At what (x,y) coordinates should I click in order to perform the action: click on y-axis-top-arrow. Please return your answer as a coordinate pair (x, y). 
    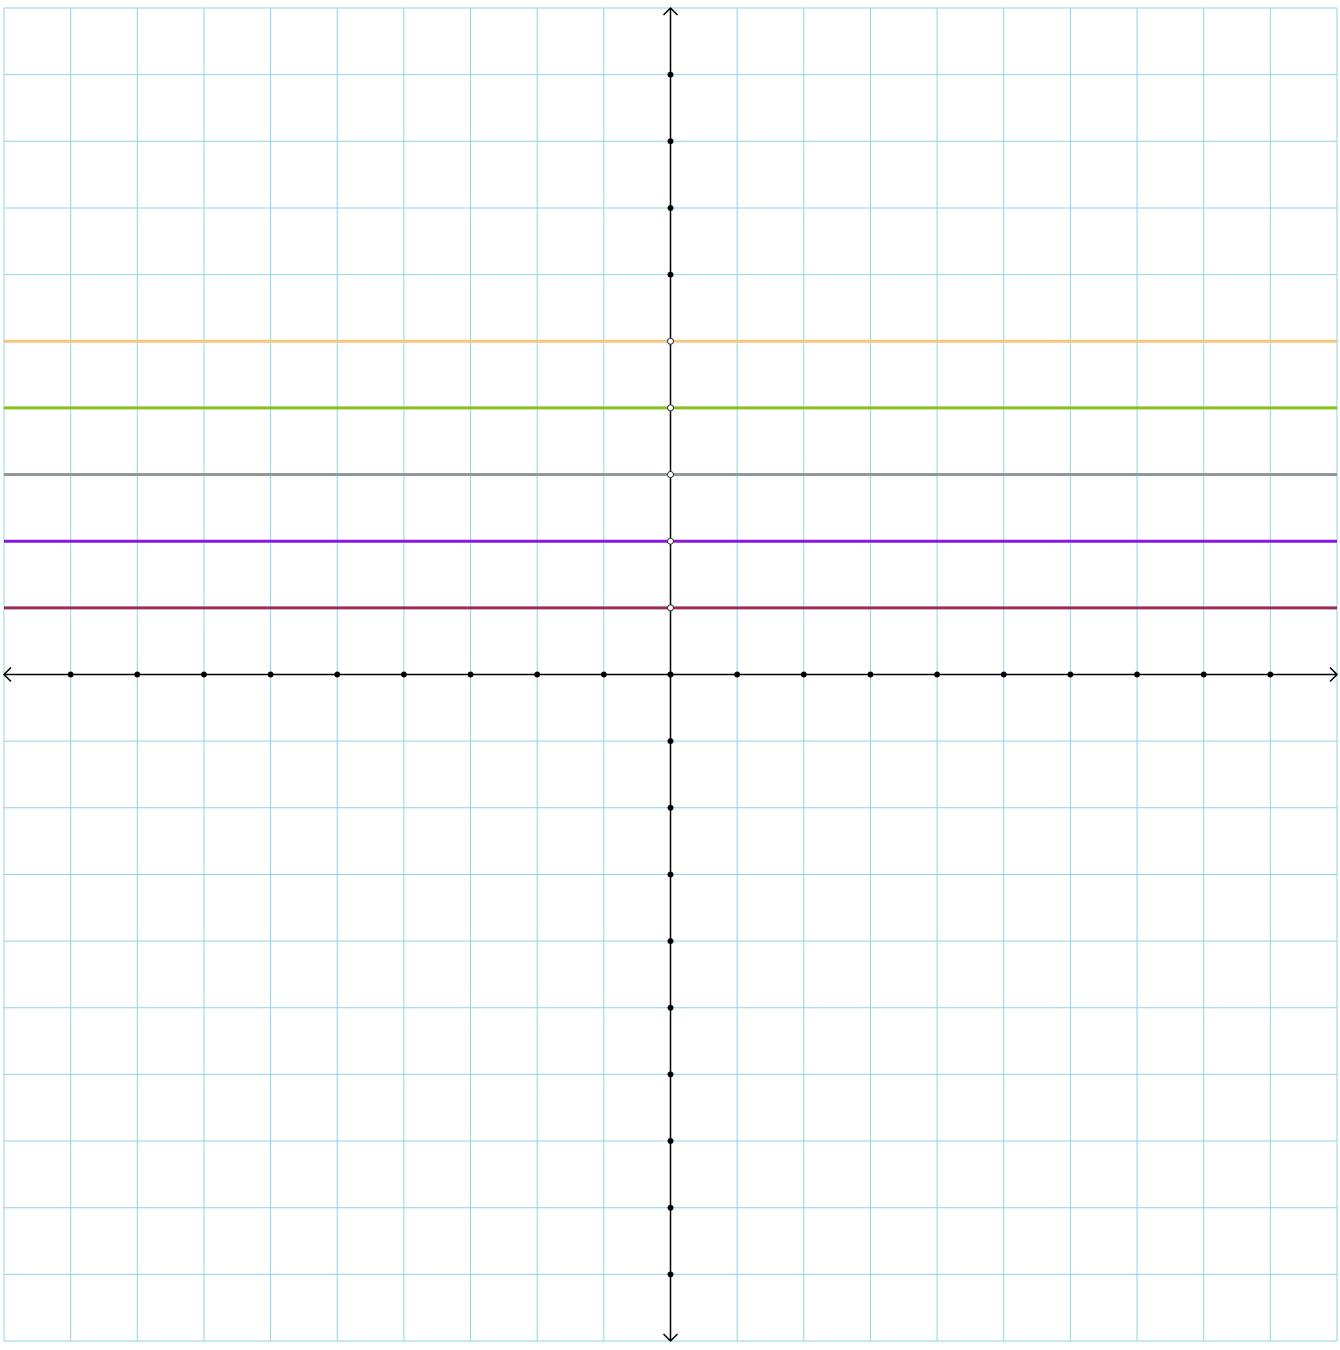
    Looking at the image, I should click on (670, 11).